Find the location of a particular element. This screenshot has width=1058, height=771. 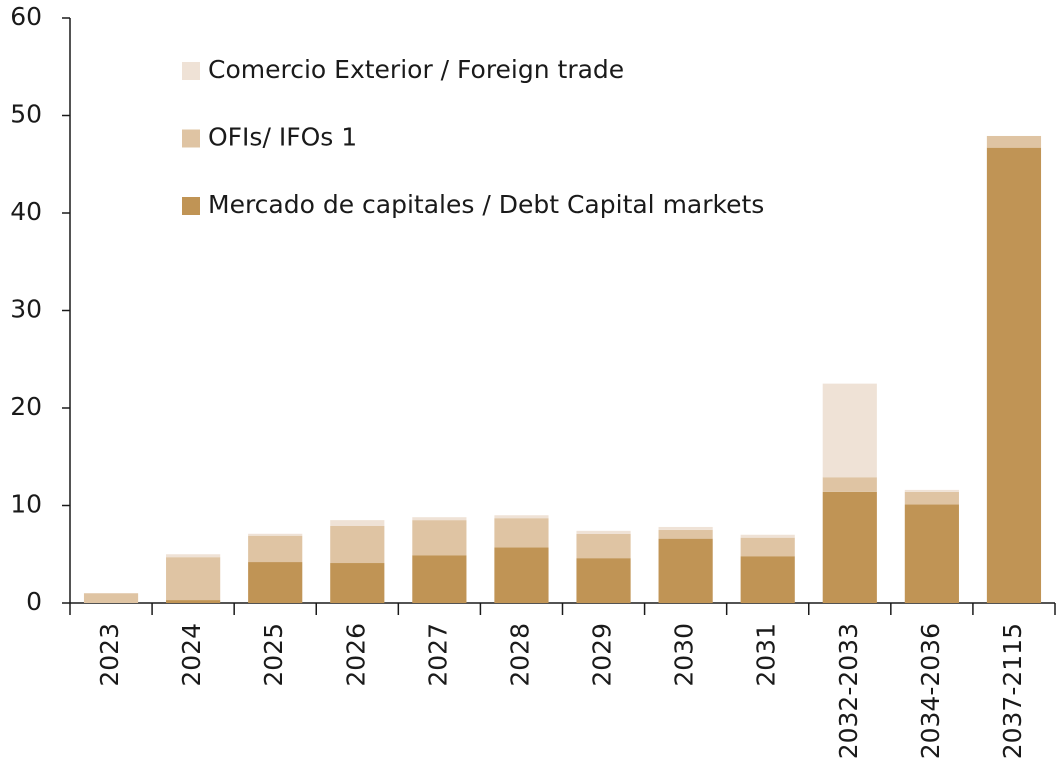

x-tick-label: 2028 is located at coordinates (519, 655).